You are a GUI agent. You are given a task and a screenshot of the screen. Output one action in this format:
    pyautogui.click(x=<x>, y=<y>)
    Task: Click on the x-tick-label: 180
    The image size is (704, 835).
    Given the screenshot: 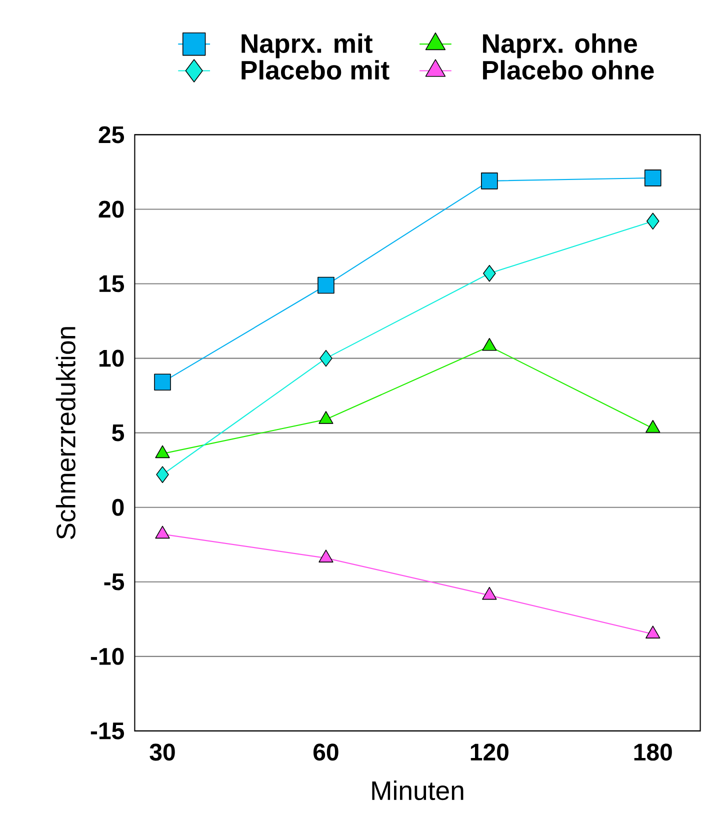 What is the action you would take?
    pyautogui.click(x=653, y=752)
    